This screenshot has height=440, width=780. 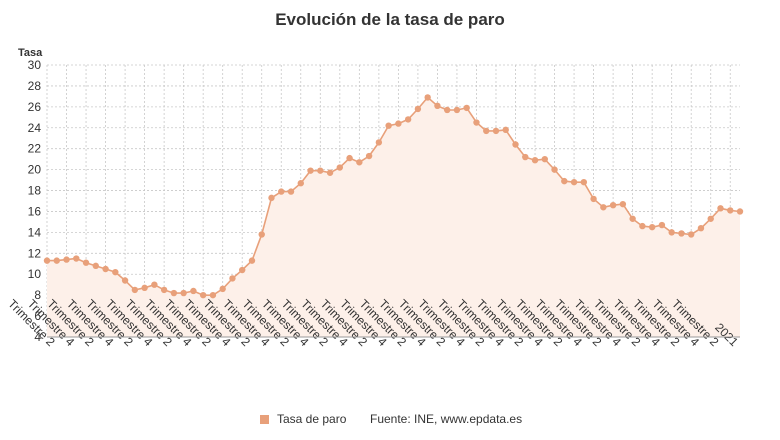 I want to click on legend: Tasa de paro, so click(x=303, y=419).